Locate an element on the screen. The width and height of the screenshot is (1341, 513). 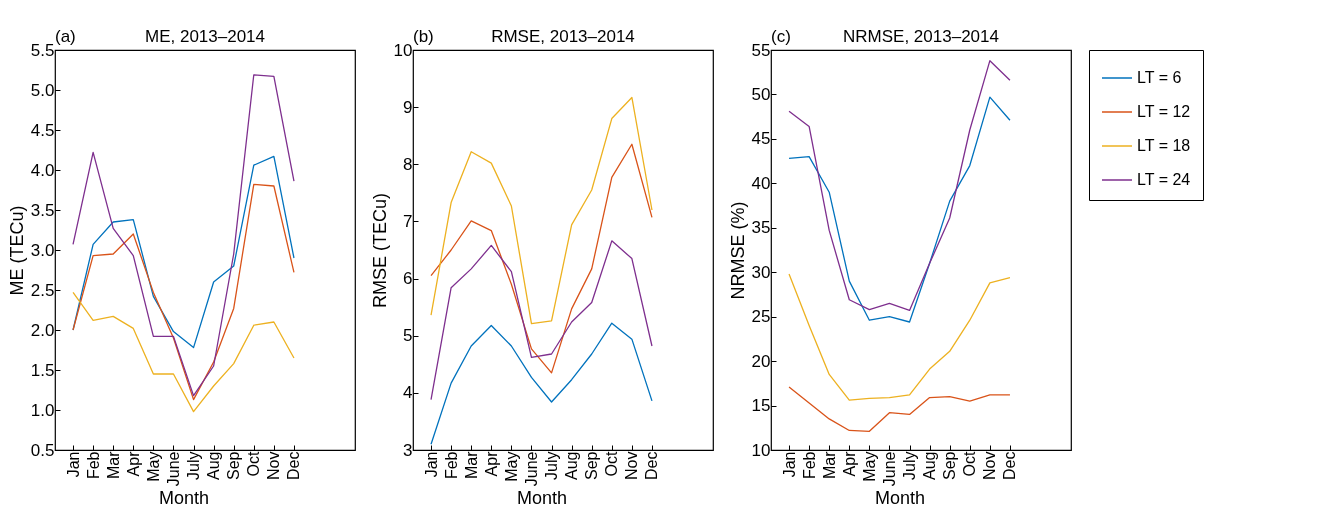
y-tick-label: 1.5 is located at coordinates (42, 370).